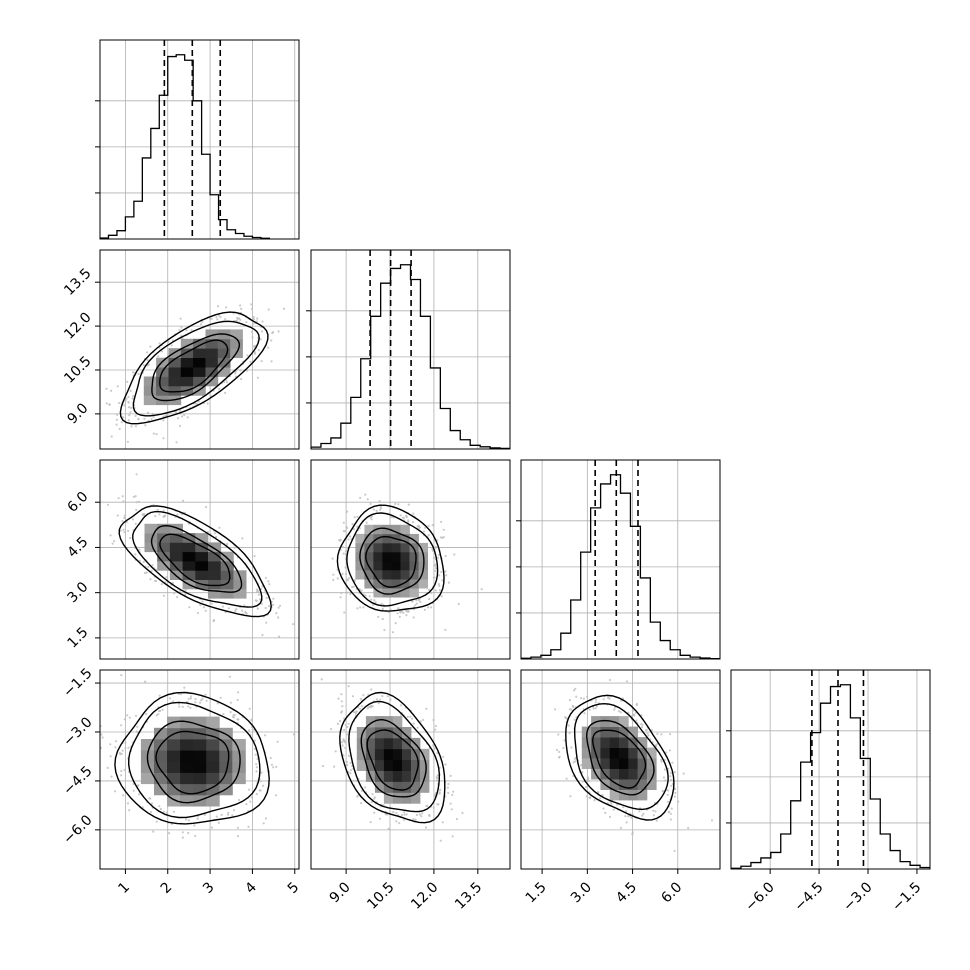 Image resolution: width=970 pixels, height=970 pixels. What do you see at coordinates (82, 570) in the screenshot?
I see `y-axis-2: 1.5 3.0 4.5 6.0` at bounding box center [82, 570].